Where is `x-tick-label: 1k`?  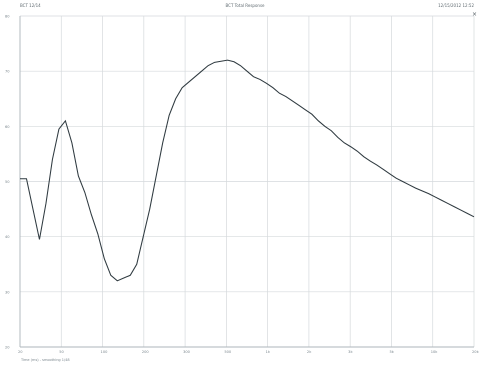
x-tick-label: 1k is located at coordinates (268, 352).